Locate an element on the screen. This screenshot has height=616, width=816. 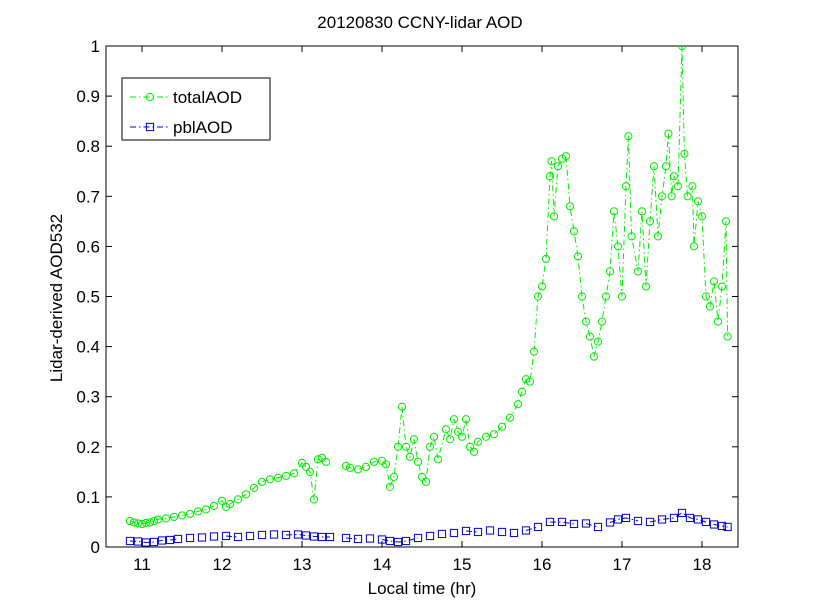
legend-item-totalAOD: totalAOD is located at coordinates (186, 97).